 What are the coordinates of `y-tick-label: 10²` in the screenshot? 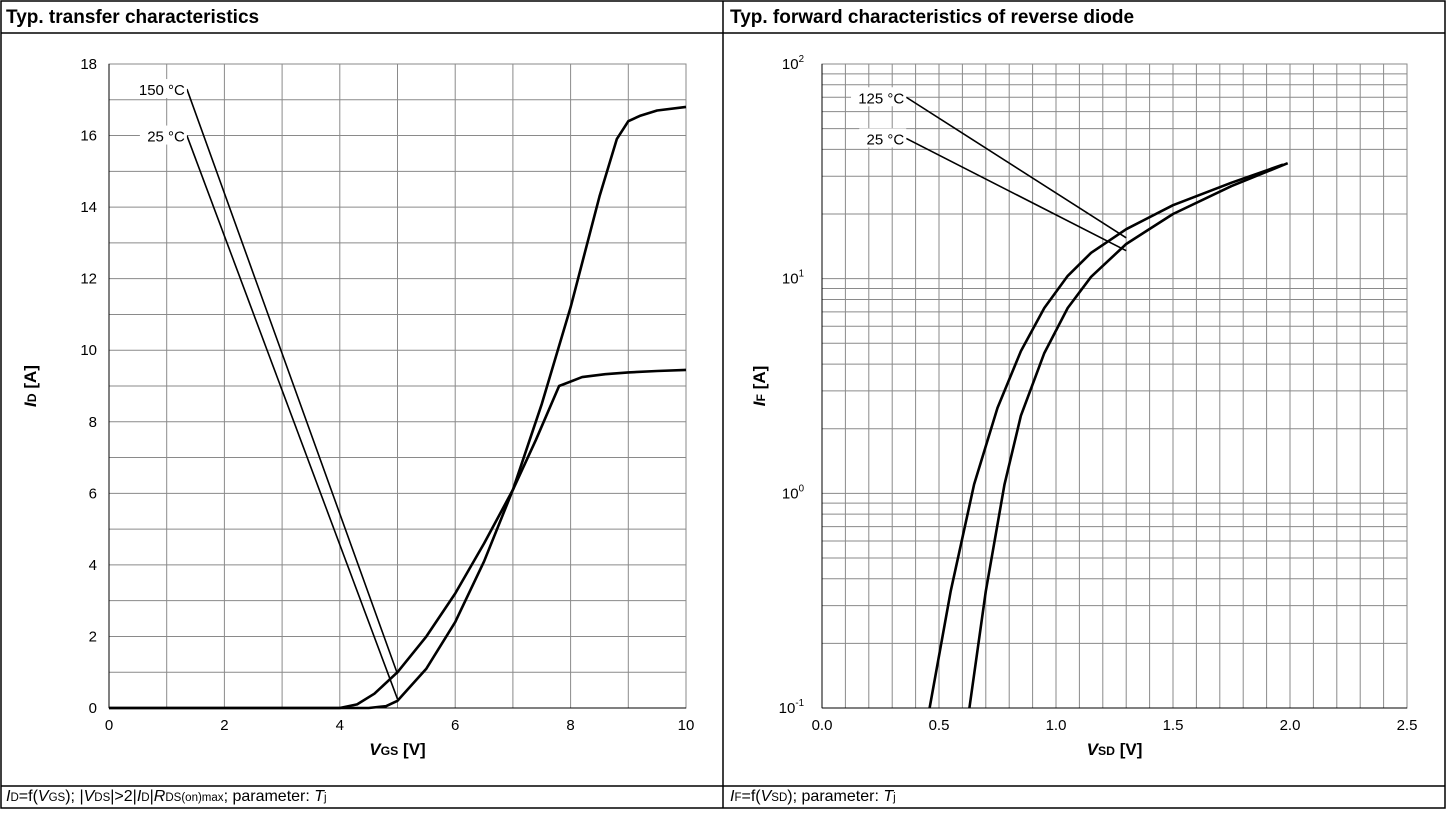 It's located at (793, 63).